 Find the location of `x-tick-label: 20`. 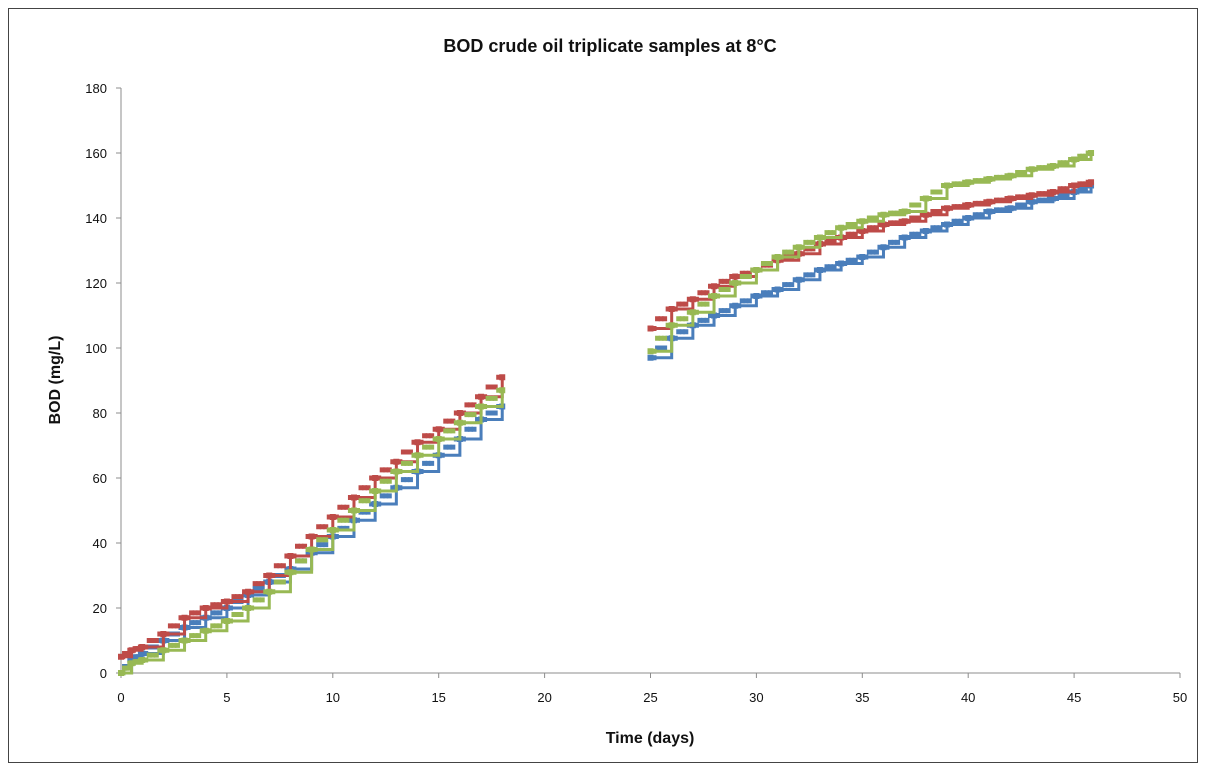

x-tick-label: 20 is located at coordinates (544, 697).